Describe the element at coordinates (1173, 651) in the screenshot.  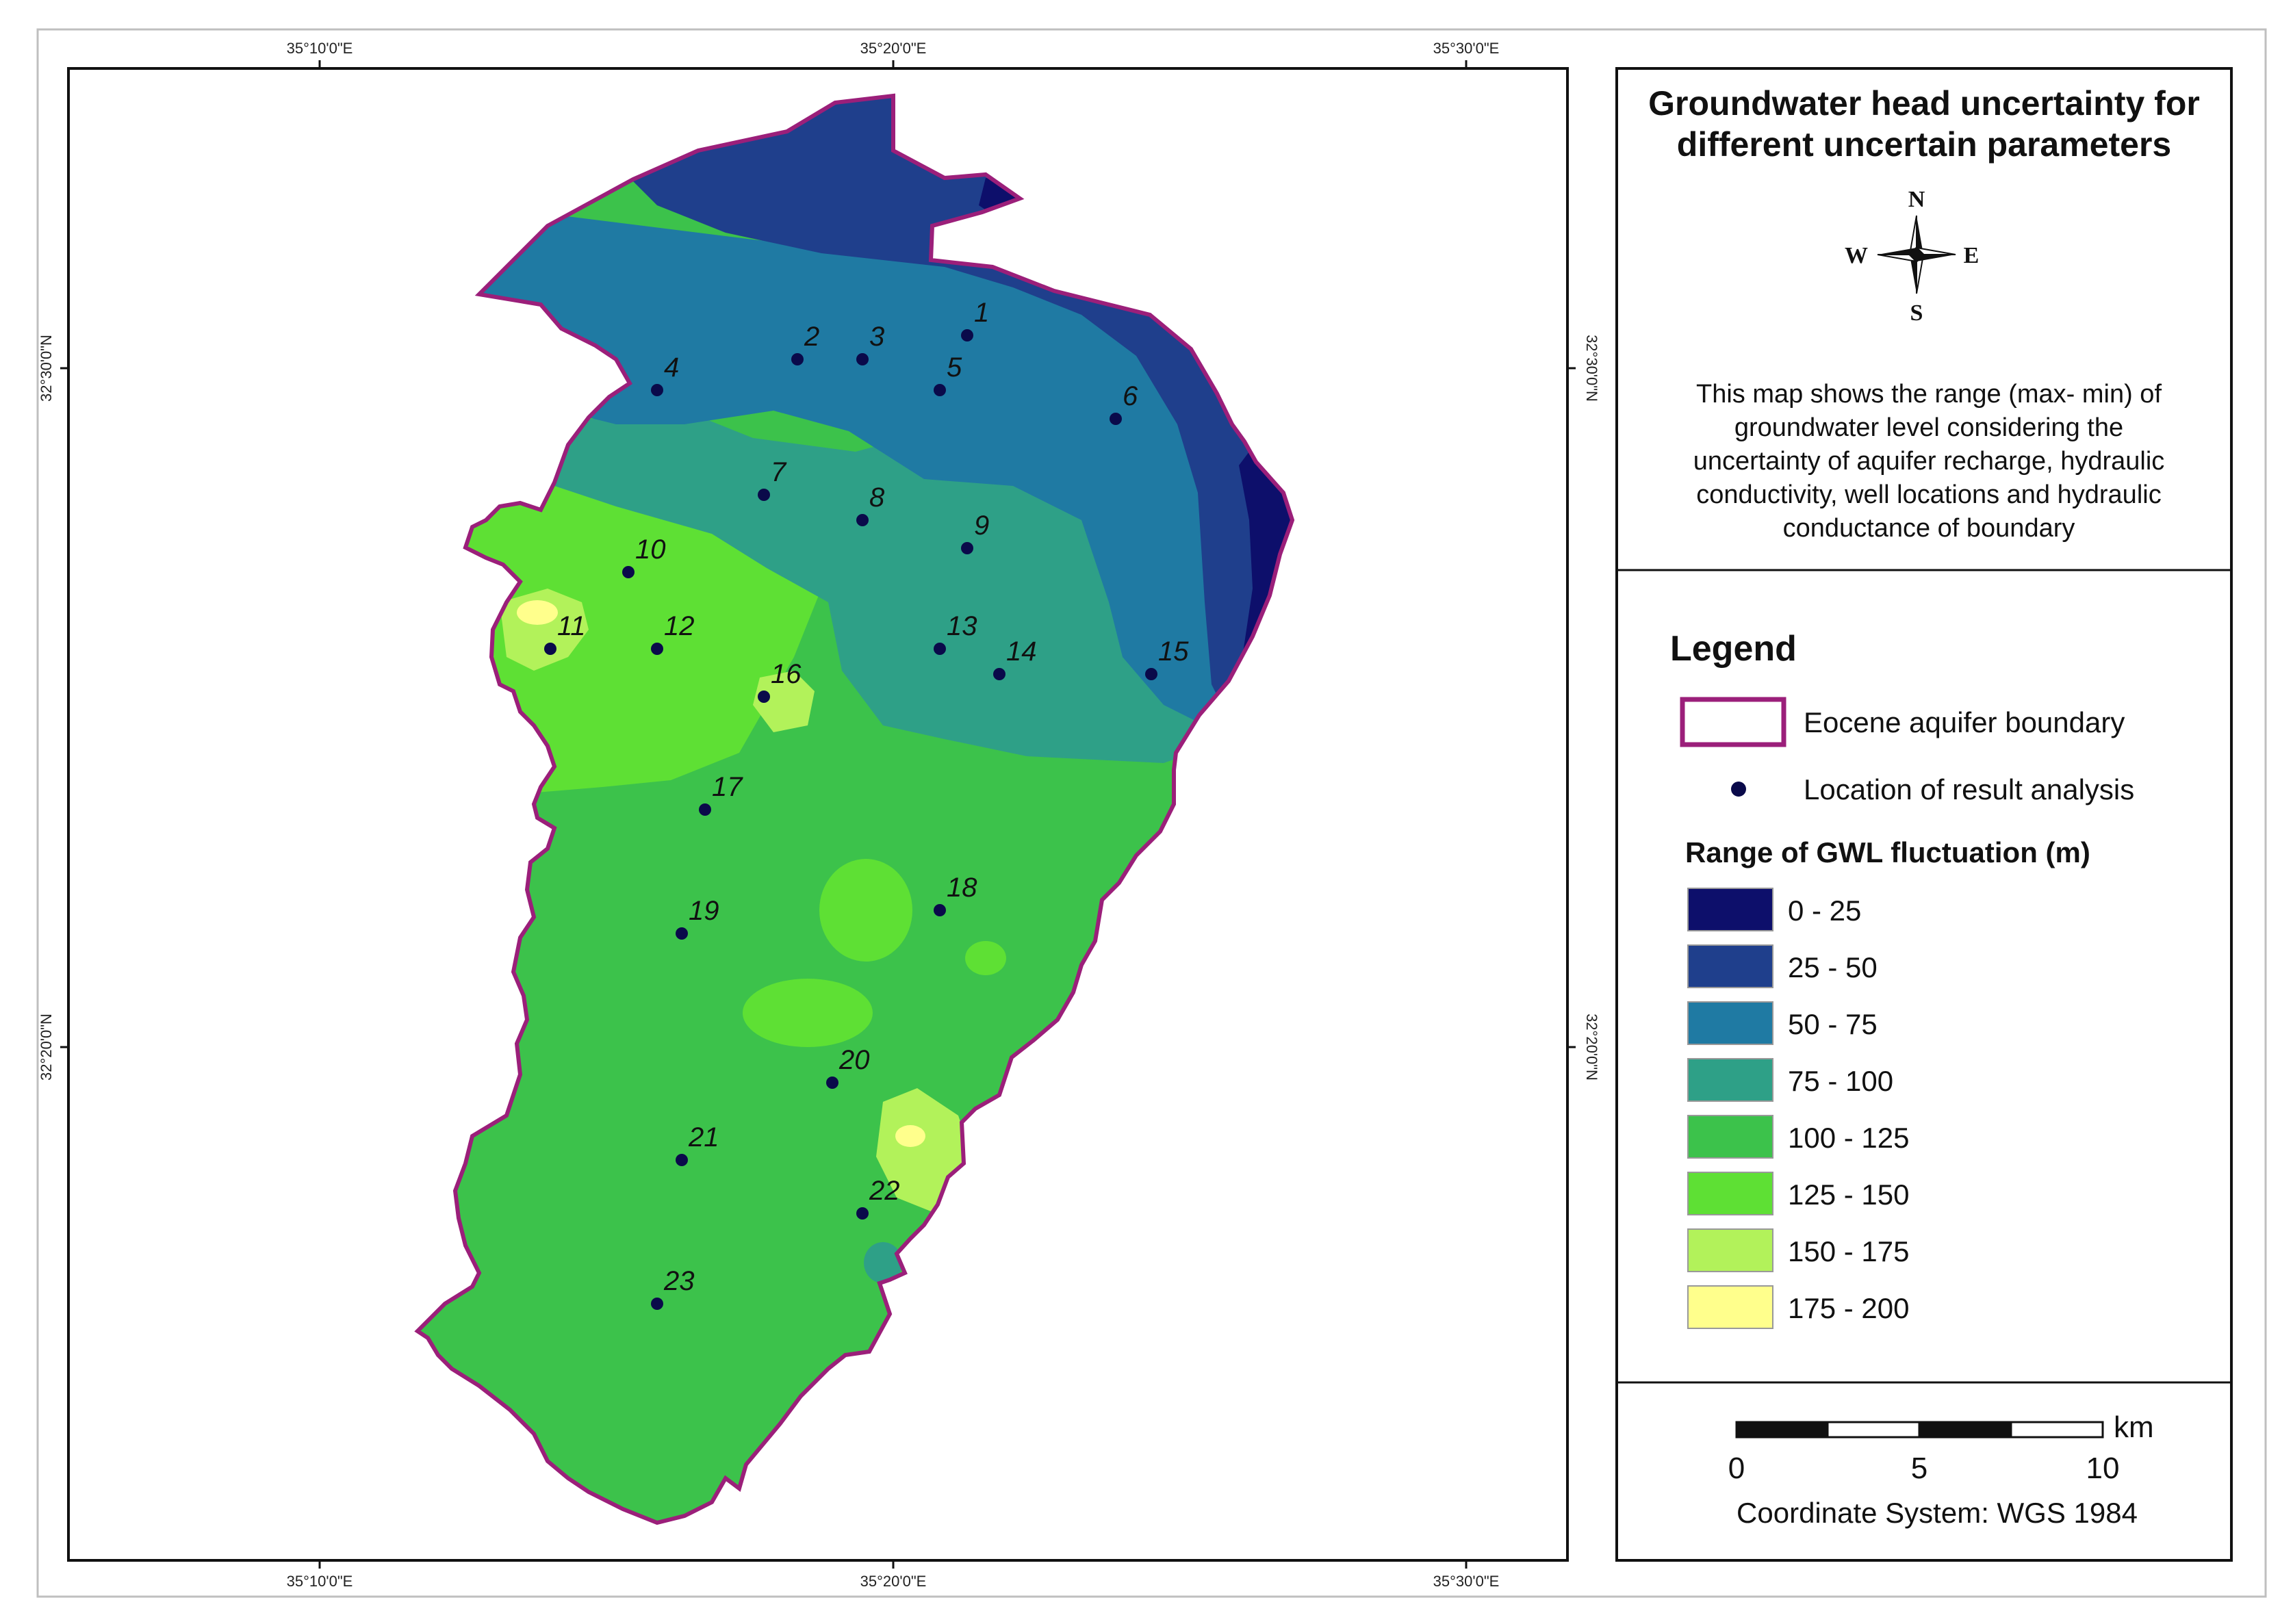
I see `well-label-15: 15` at that location.